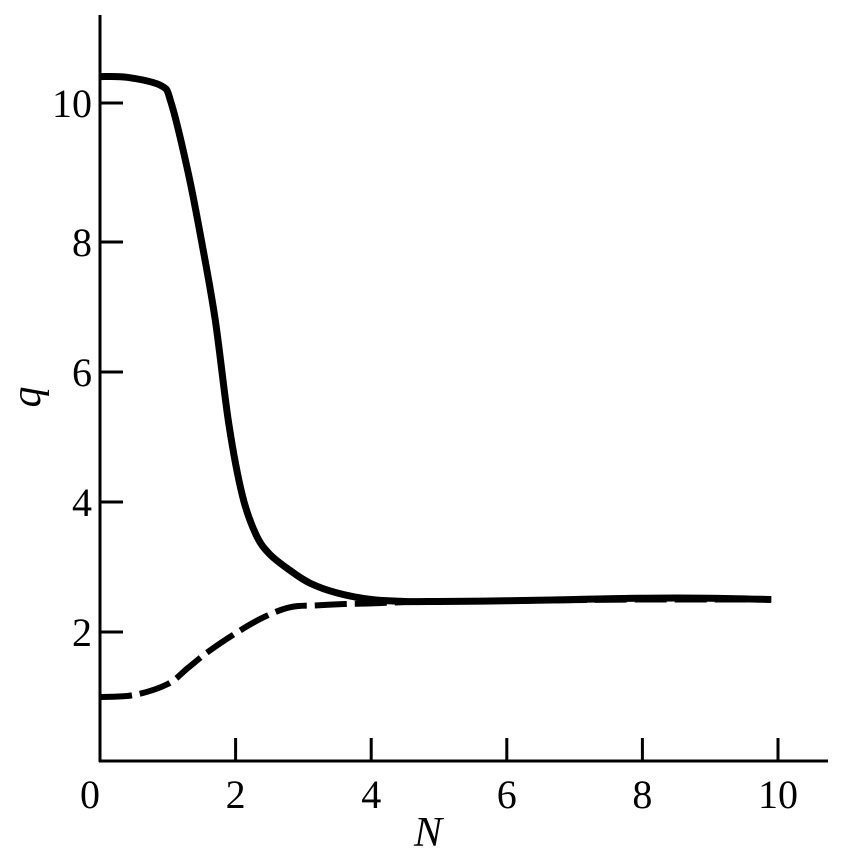 The height and width of the screenshot is (859, 844). Describe the element at coordinates (778, 794) in the screenshot. I see `x-tick-label: 10` at that location.